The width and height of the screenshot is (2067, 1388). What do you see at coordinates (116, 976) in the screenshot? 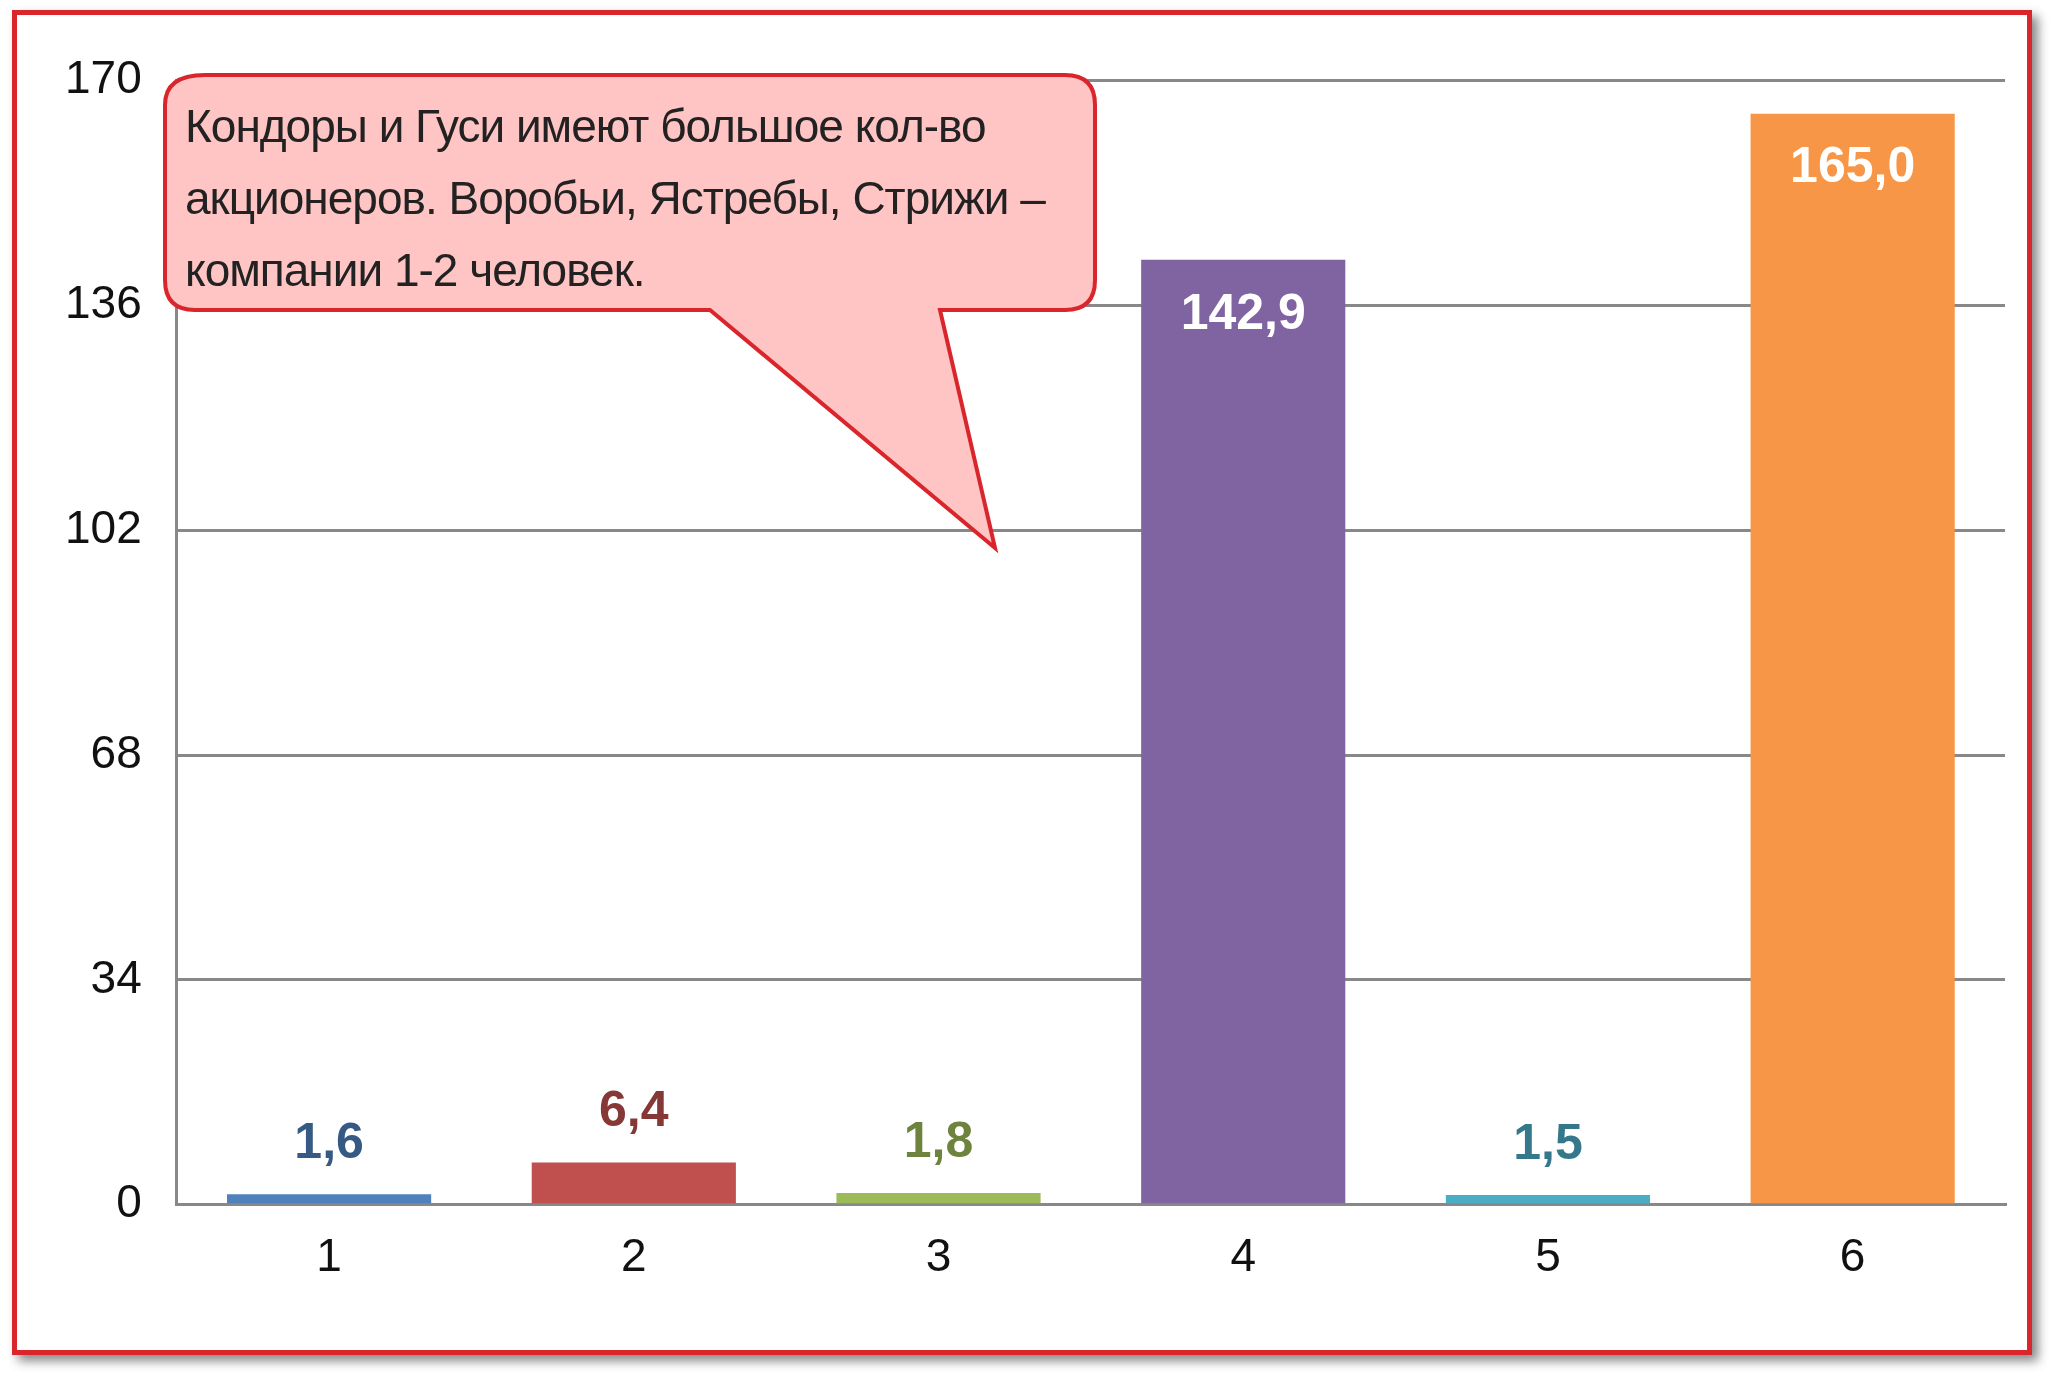
I see `y-tick-label: 34` at bounding box center [116, 976].